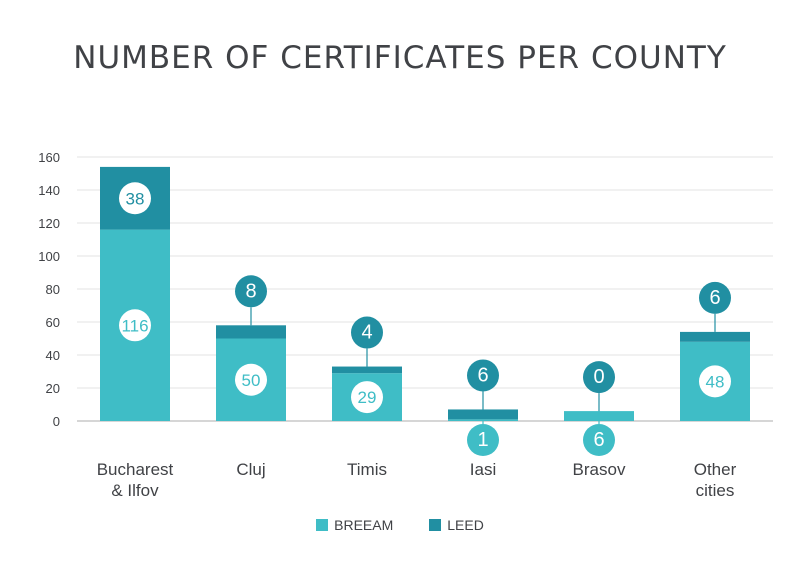 This screenshot has height=575, width=800. What do you see at coordinates (322, 525) in the screenshot?
I see `legend-swatch-breeam` at bounding box center [322, 525].